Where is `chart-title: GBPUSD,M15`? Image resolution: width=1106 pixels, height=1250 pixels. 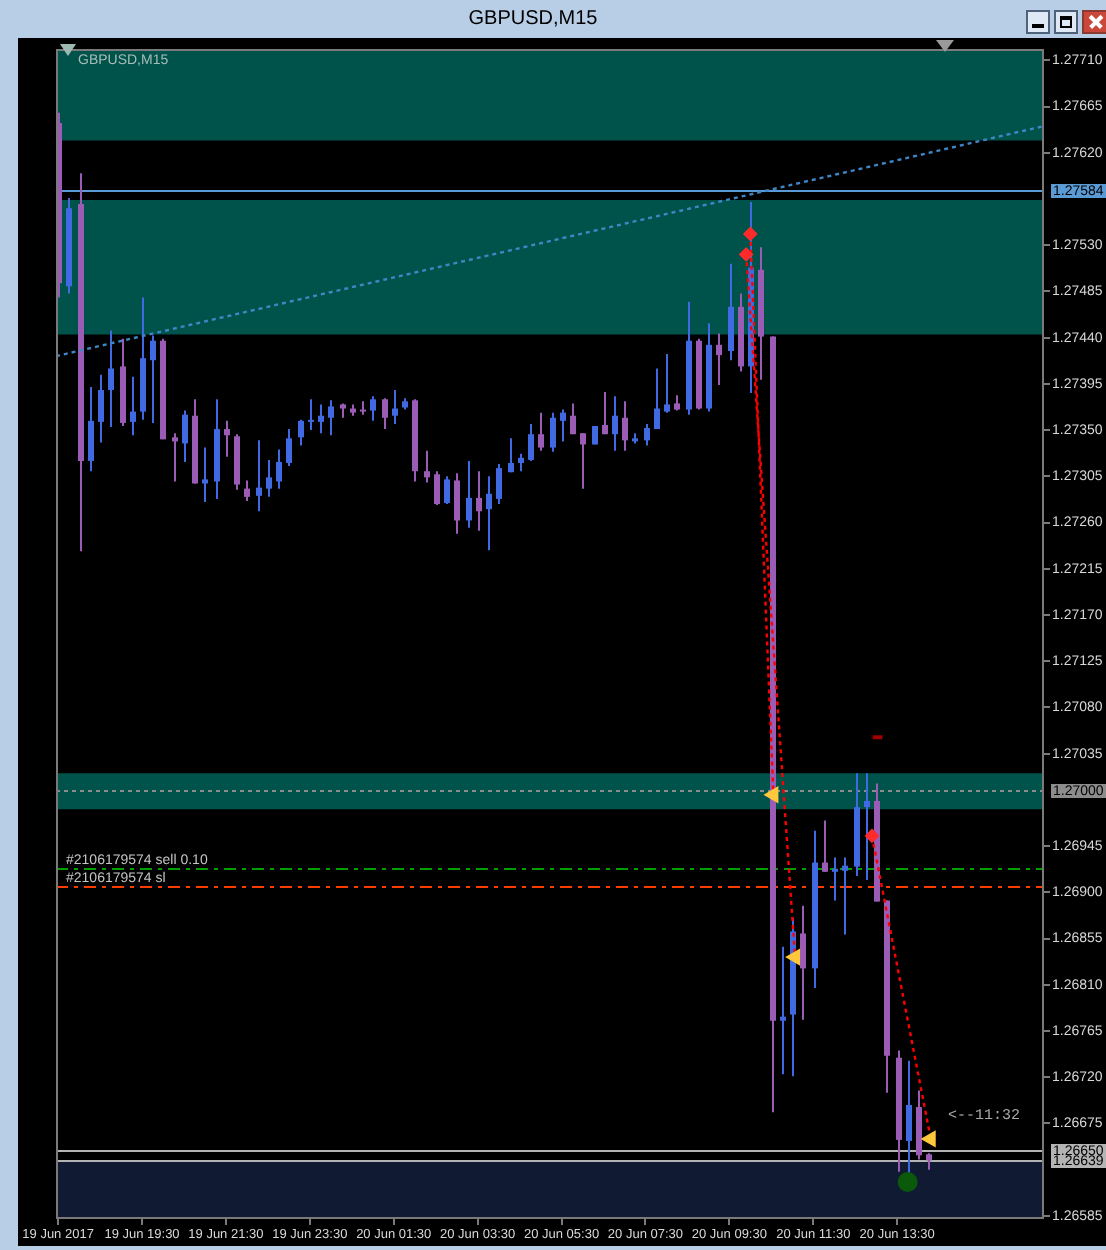
chart-title: GBPUSD,M15 is located at coordinates (533, 20).